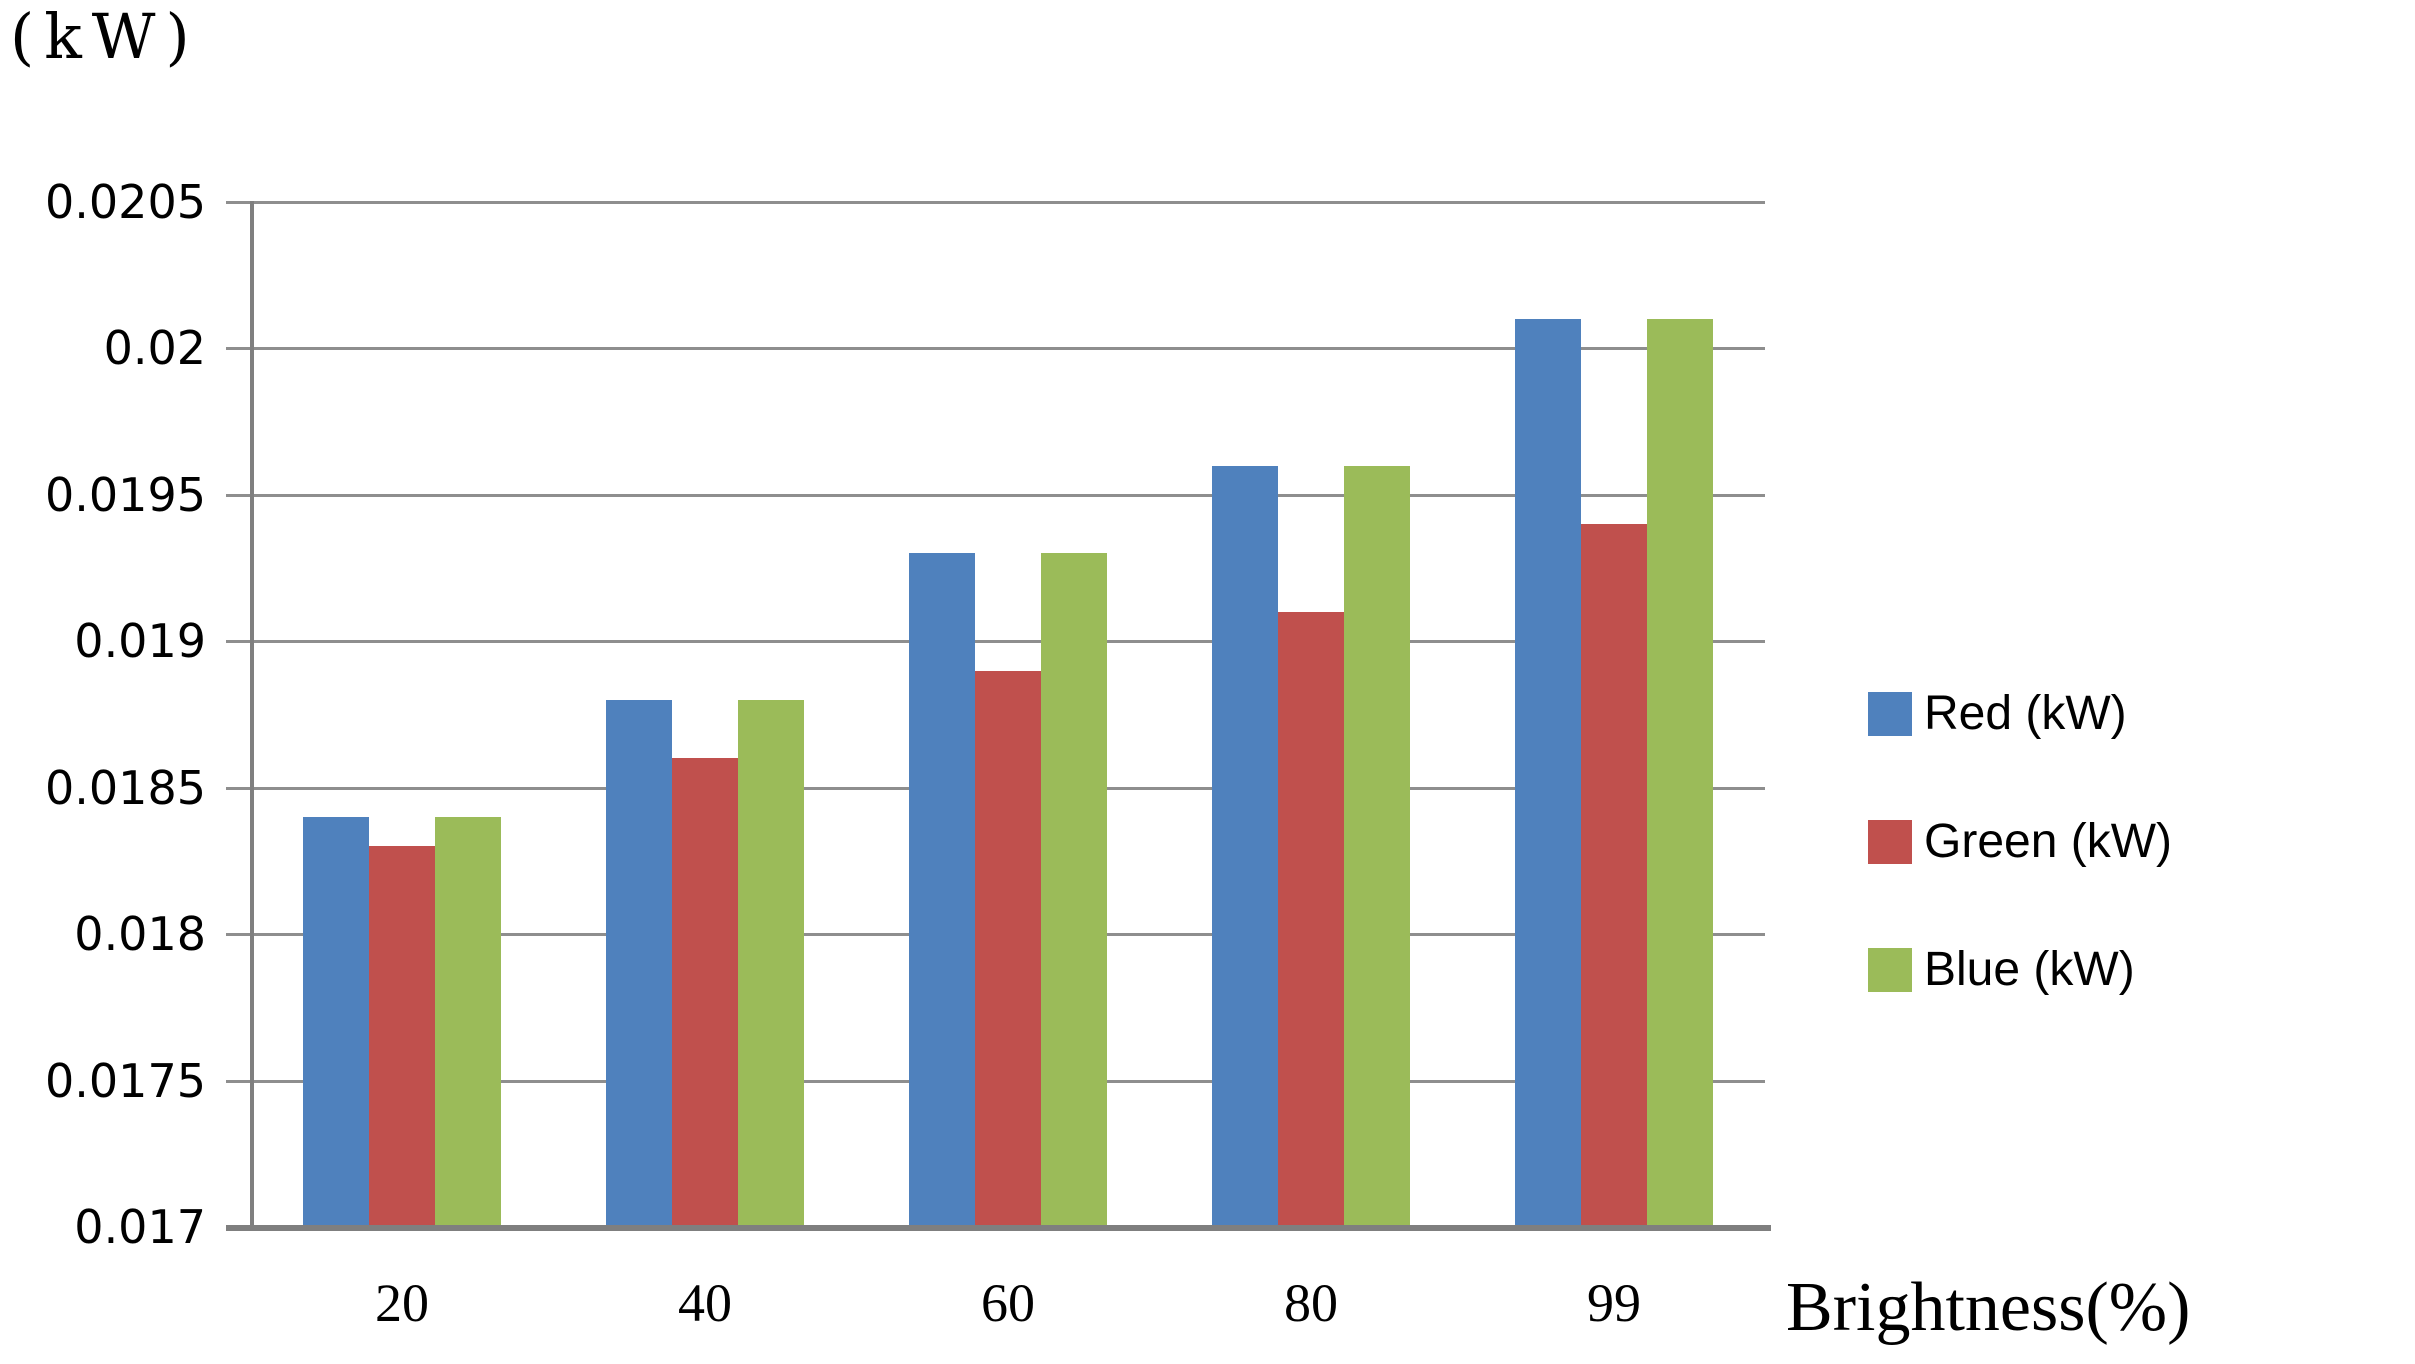  Describe the element at coordinates (705, 992) in the screenshot. I see `bar-green-kw-x40` at that location.